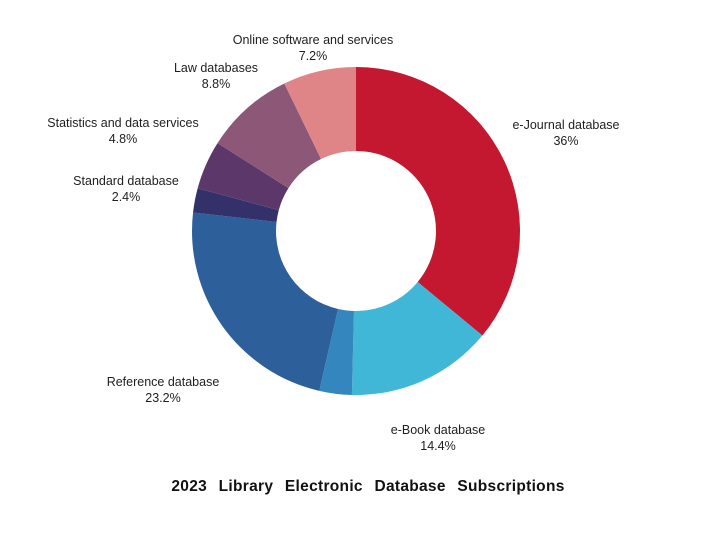  I want to click on slice-label-e-journal-database: e-Journal database 36%, so click(565, 133).